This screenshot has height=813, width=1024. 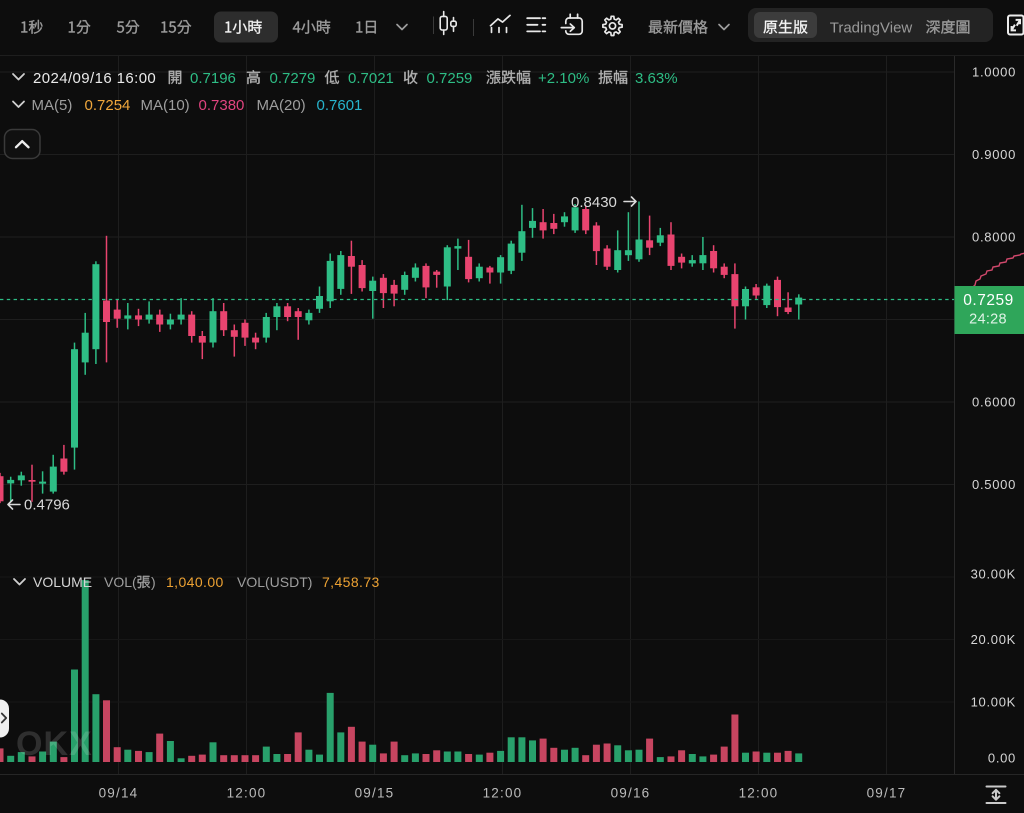 I want to click on svg-text: 0.7601, so click(x=340, y=105).